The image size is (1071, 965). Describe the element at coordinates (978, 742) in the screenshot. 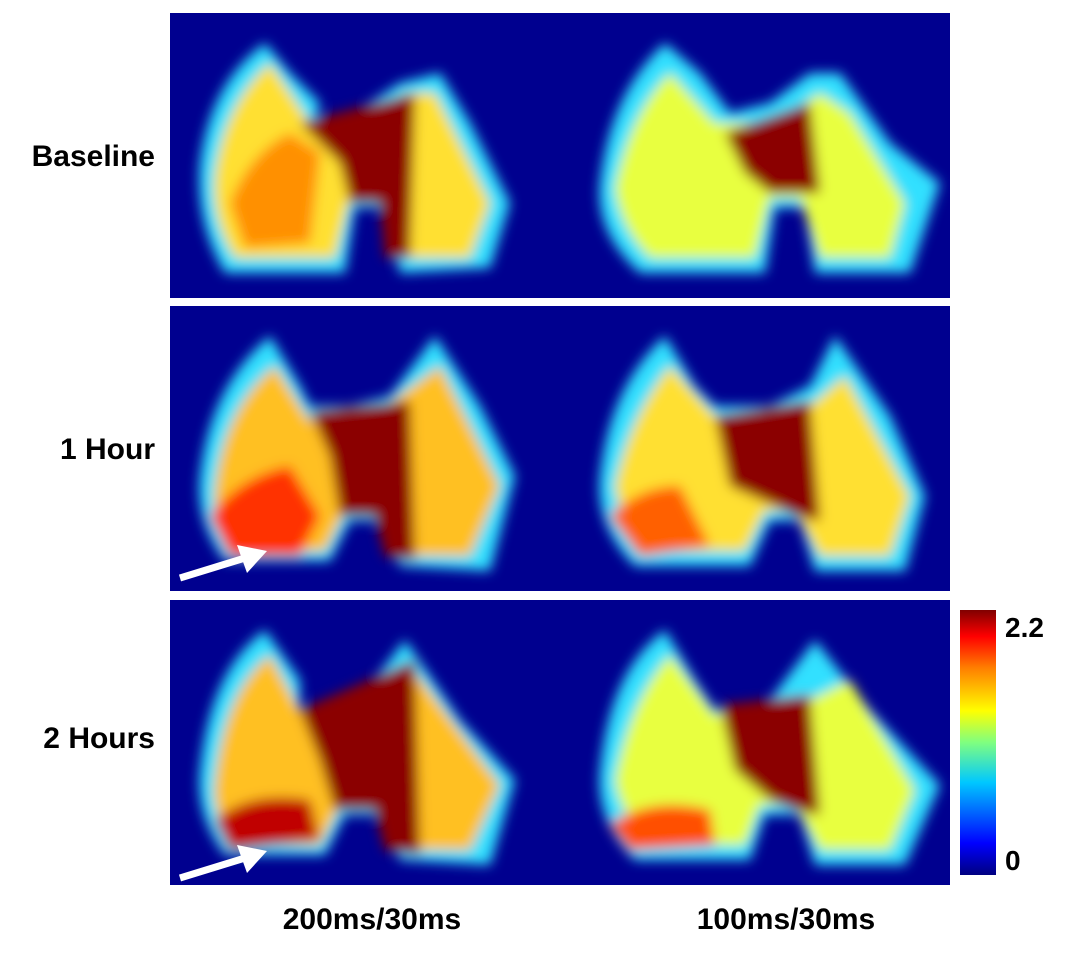

I see `colorbar` at that location.